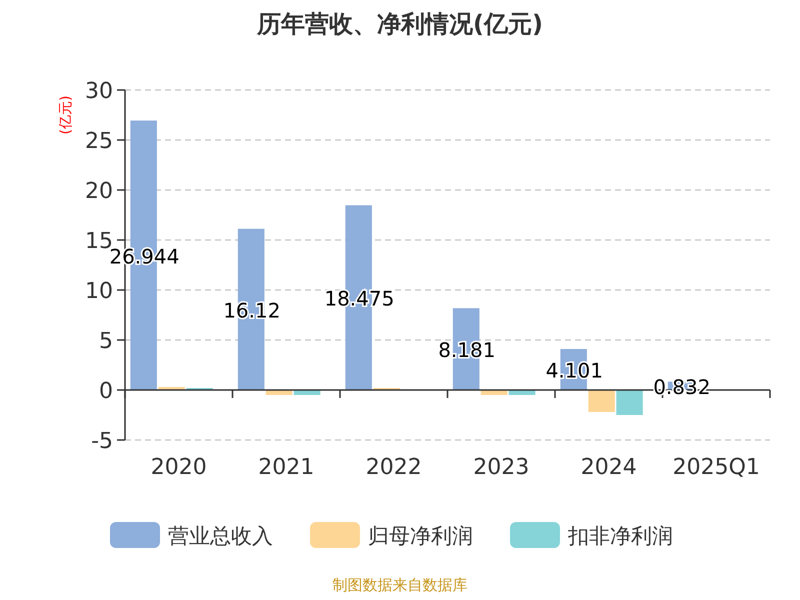 This screenshot has width=800, height=600. I want to click on y-tick-label: 30, so click(99, 91).